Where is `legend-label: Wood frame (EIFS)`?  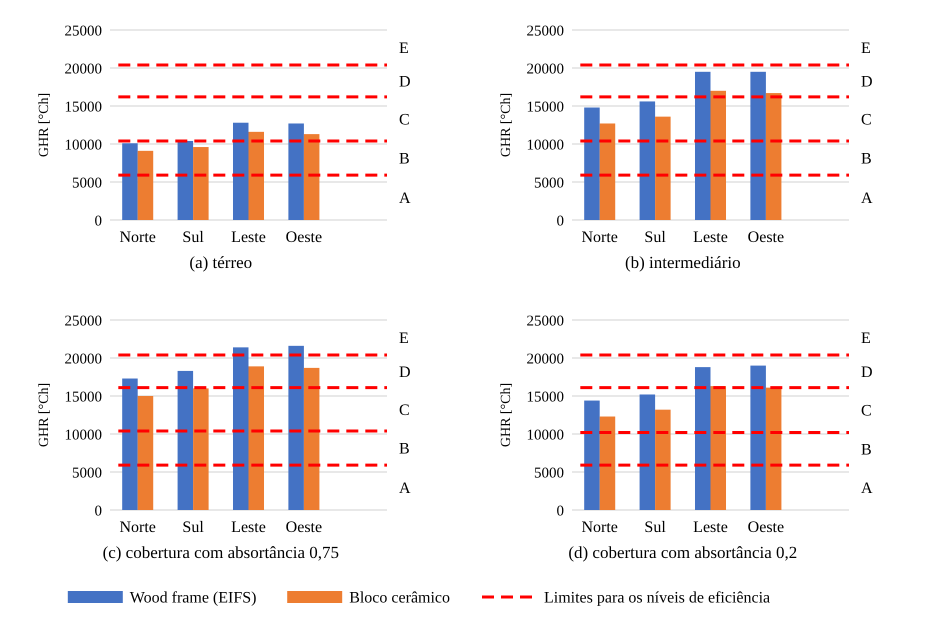 legend-label: Wood frame (EIFS) is located at coordinates (193, 598).